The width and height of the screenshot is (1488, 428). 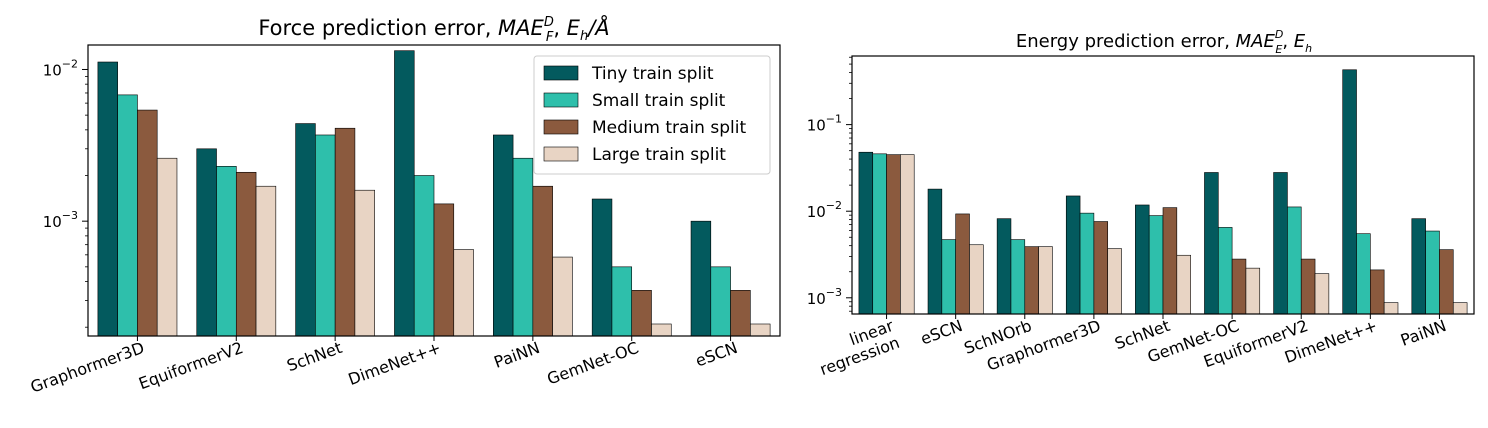 I want to click on x-tick-label: GemNet-OC, so click(x=592, y=363).